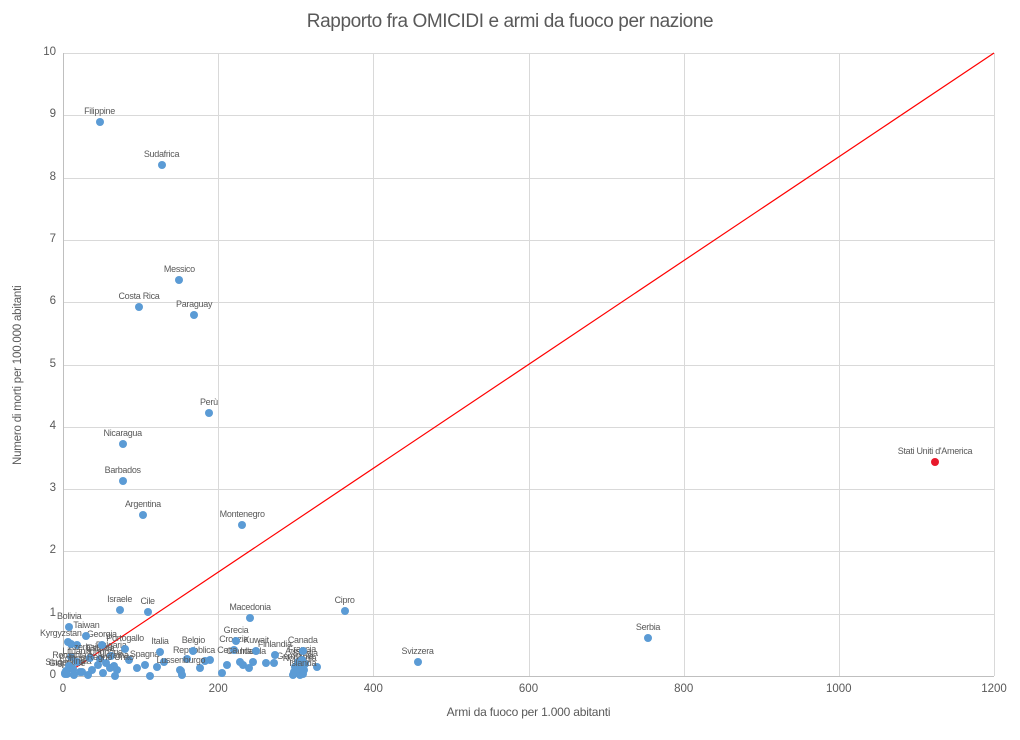 This screenshot has width=1020, height=740. I want to click on point-label: Costa Rica, so click(139, 296).